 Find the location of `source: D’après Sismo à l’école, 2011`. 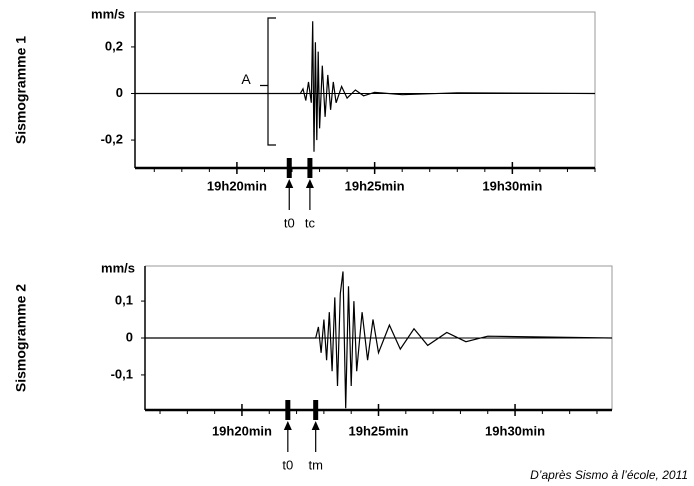

source: D’après Sismo à l’école, 2011 is located at coordinates (609, 475).